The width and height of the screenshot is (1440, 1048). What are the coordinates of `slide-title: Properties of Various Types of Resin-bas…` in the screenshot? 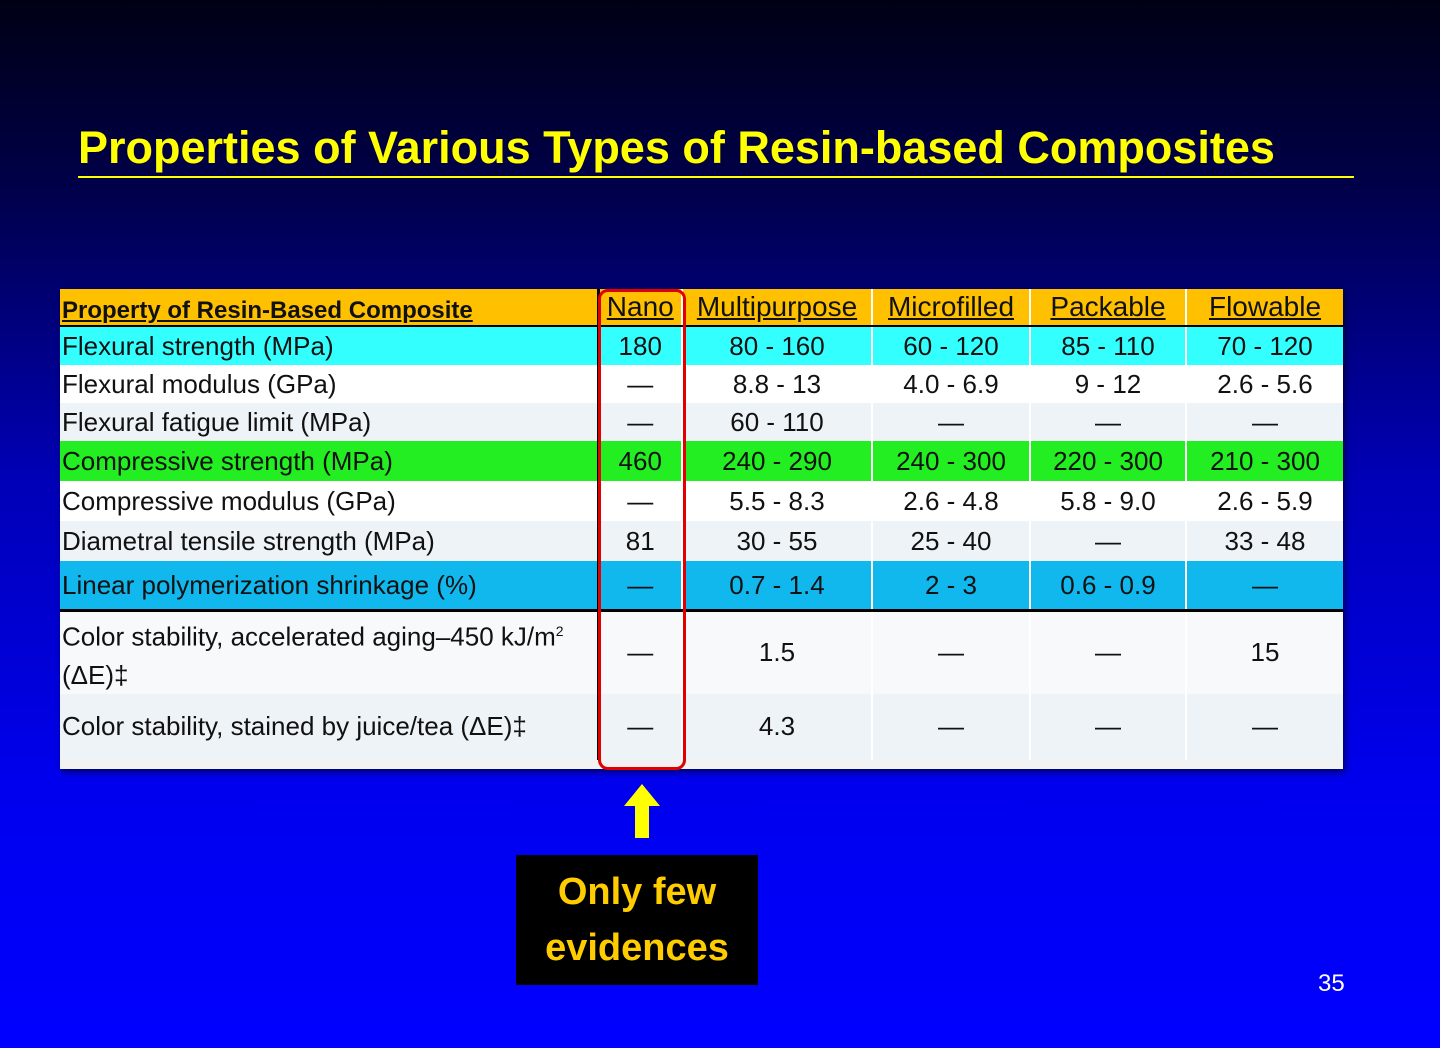 It's located at (716, 149).